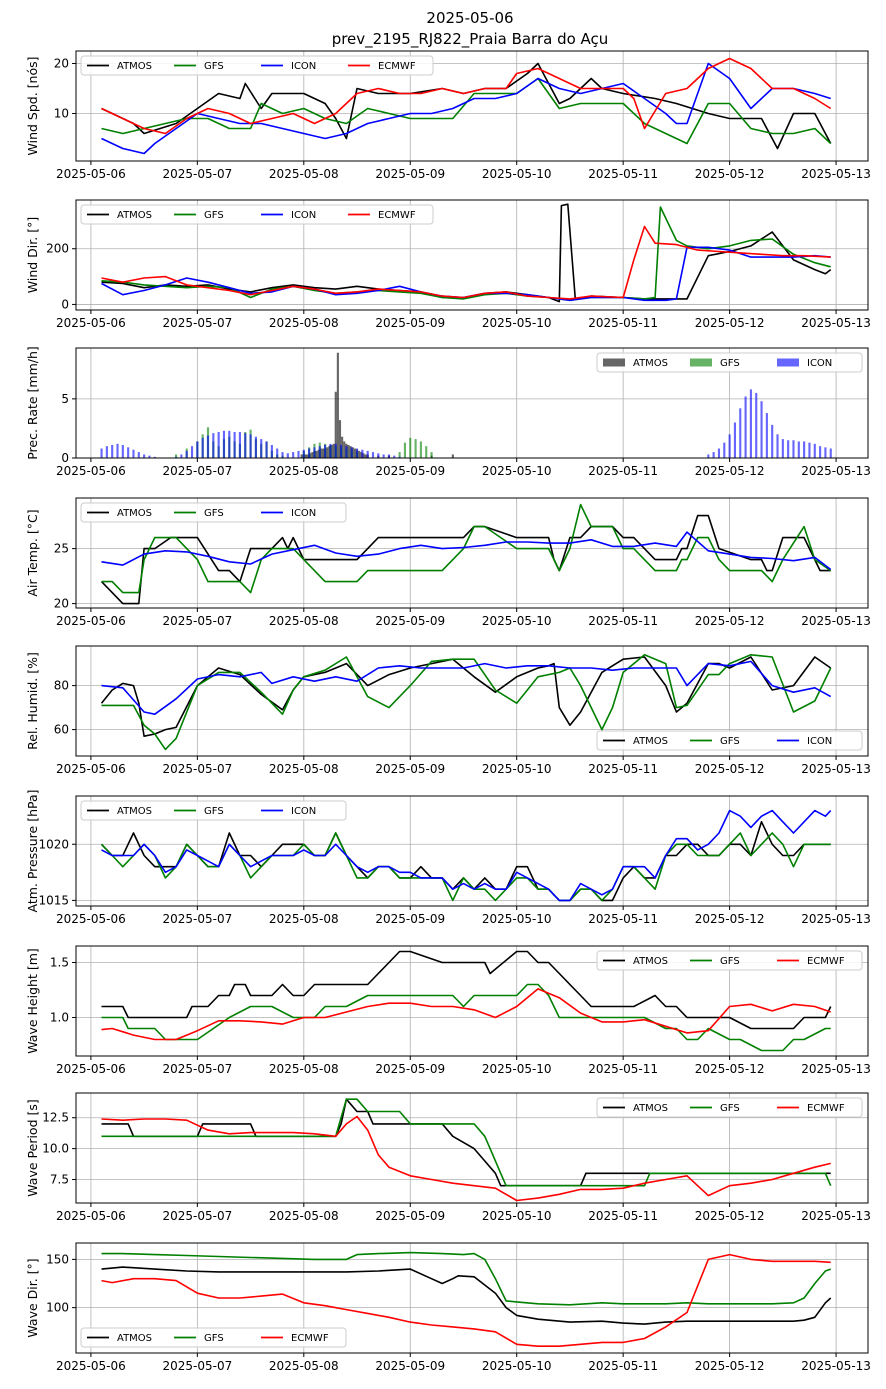 Image resolution: width=886 pixels, height=1389 pixels. What do you see at coordinates (826, 1108) in the screenshot?
I see `legend-label-ecmwf: ECMWF` at bounding box center [826, 1108].